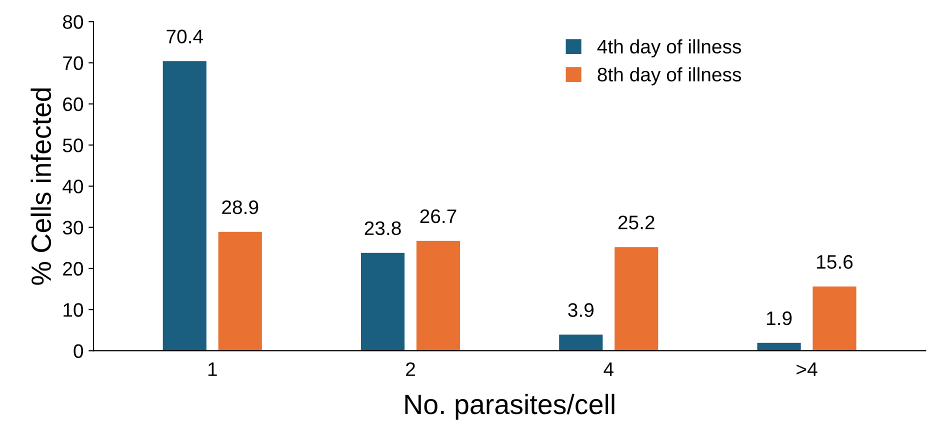  Describe the element at coordinates (79, 351) in the screenshot. I see `y-tick-label: 0` at that location.